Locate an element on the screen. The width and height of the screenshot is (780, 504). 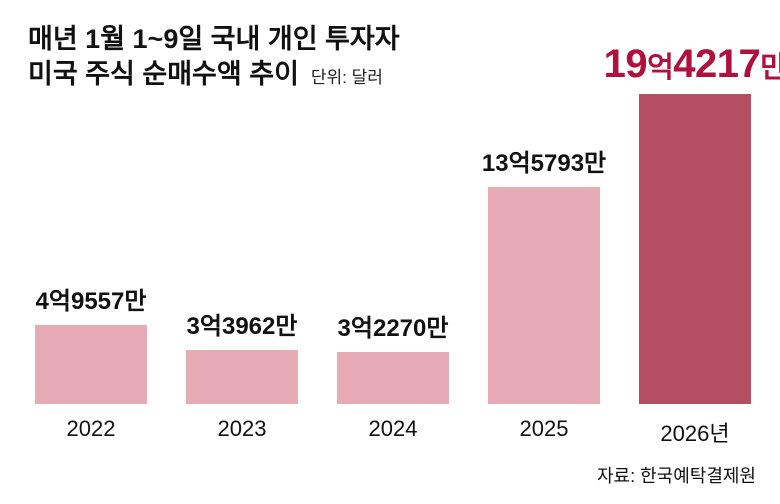
x-axis-label: 2023 is located at coordinates (242, 428).